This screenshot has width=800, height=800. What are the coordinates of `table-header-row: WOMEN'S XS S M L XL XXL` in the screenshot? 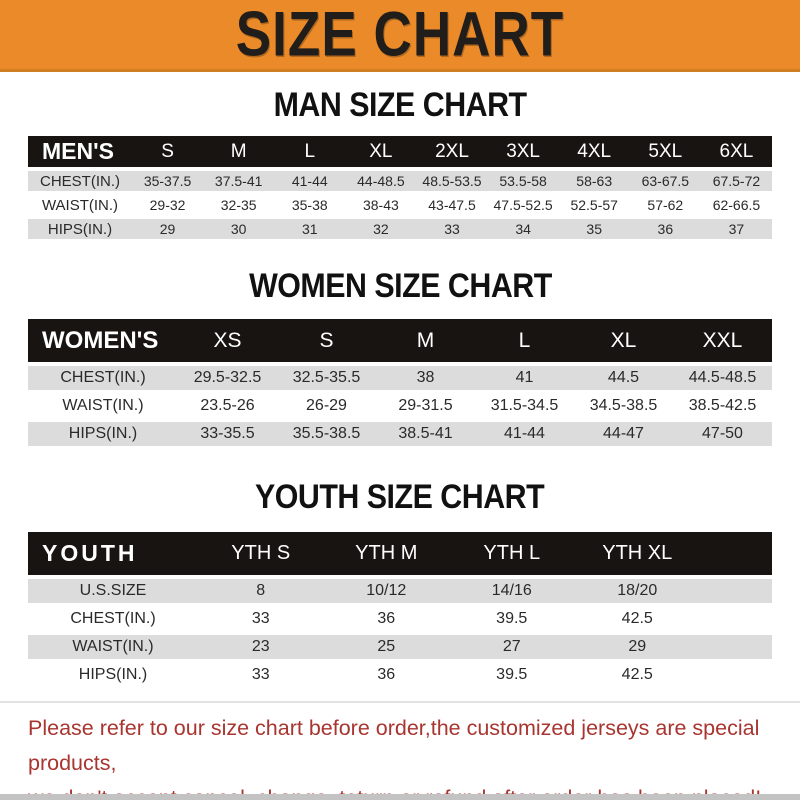 It's located at (400, 341).